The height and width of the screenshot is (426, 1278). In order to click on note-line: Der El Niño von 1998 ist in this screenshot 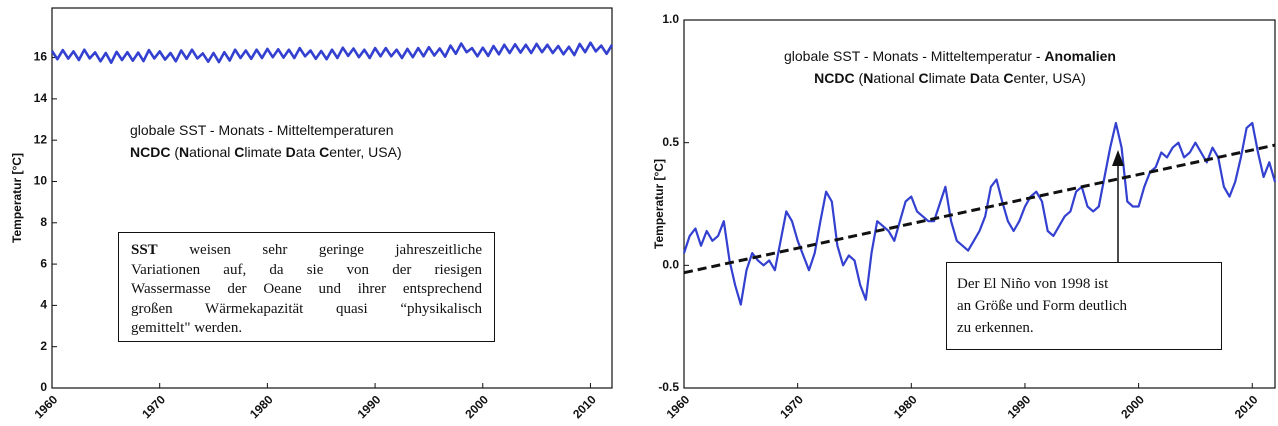, I will do `click(1083, 284)`.